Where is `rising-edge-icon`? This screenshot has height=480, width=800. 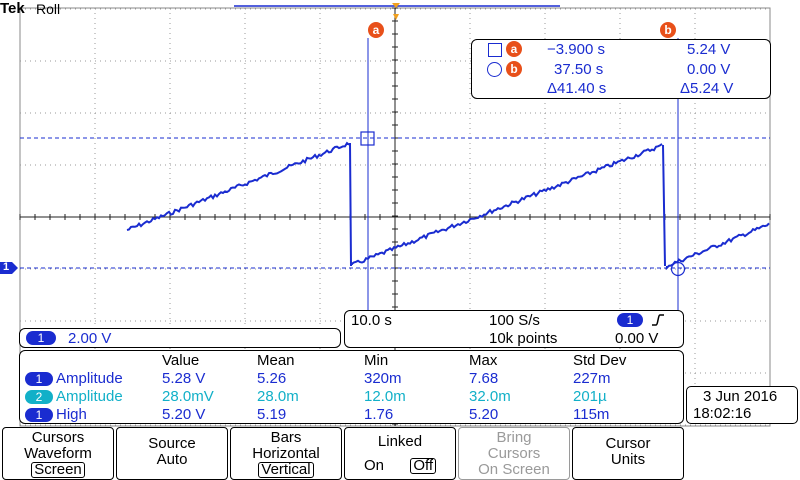
rising-edge-icon is located at coordinates (658, 320).